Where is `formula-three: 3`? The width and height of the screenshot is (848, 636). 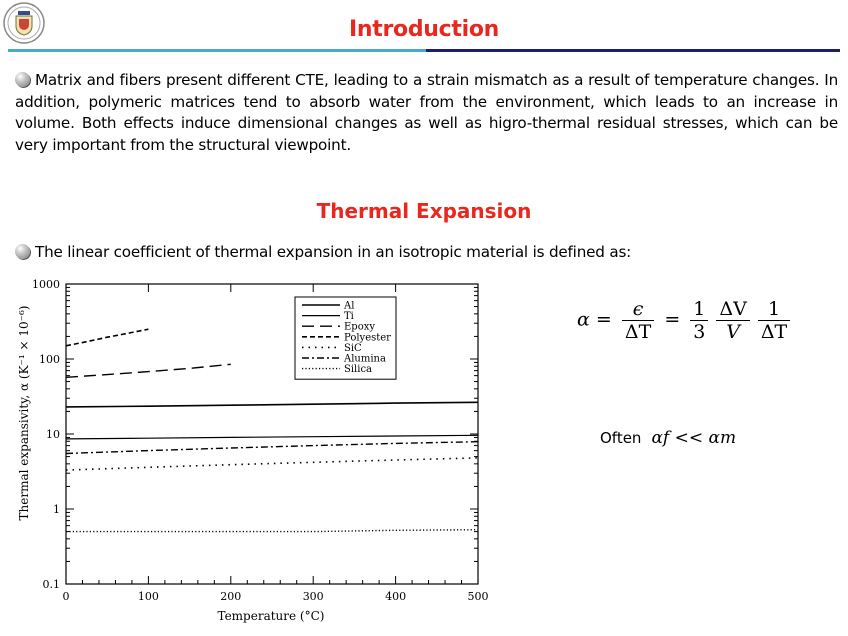 formula-three: 3 is located at coordinates (699, 332).